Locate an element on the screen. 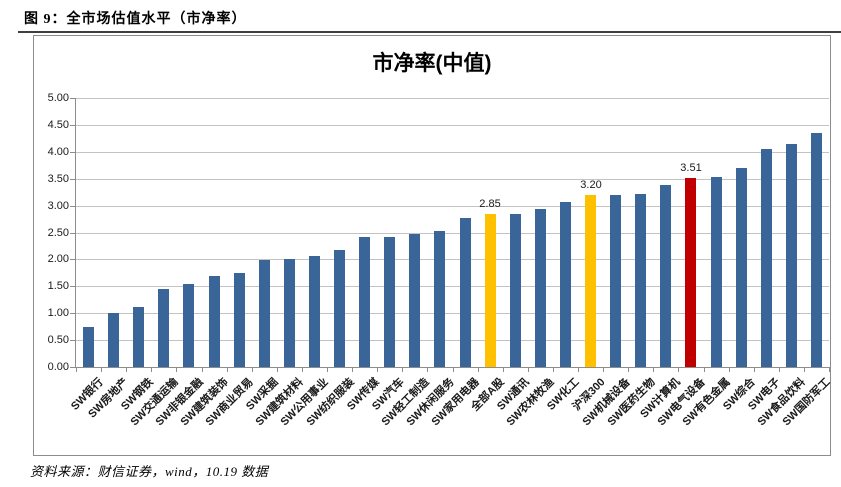  bar-value-label: 3.51 is located at coordinates (691, 168).